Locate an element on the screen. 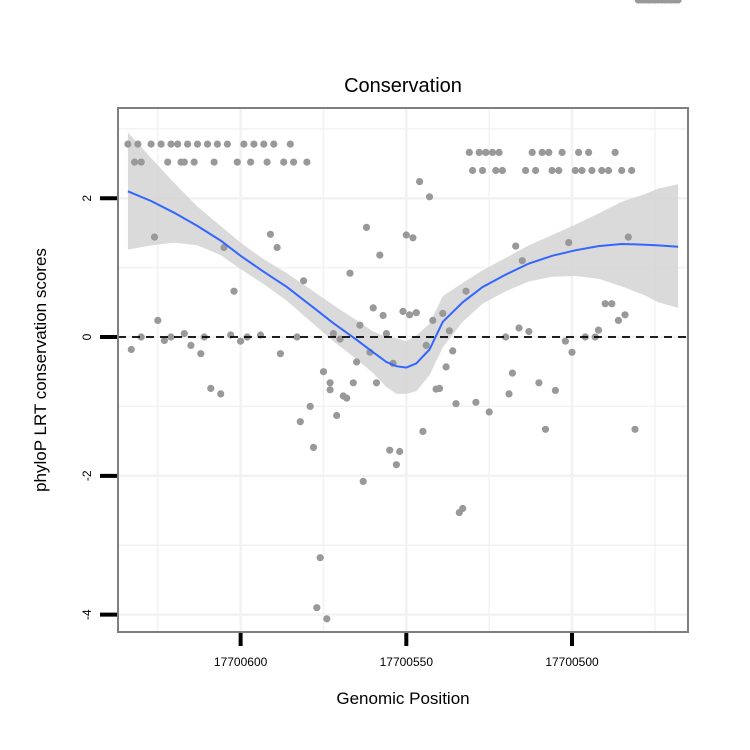  x-tick-label: 17700550 is located at coordinates (407, 662).